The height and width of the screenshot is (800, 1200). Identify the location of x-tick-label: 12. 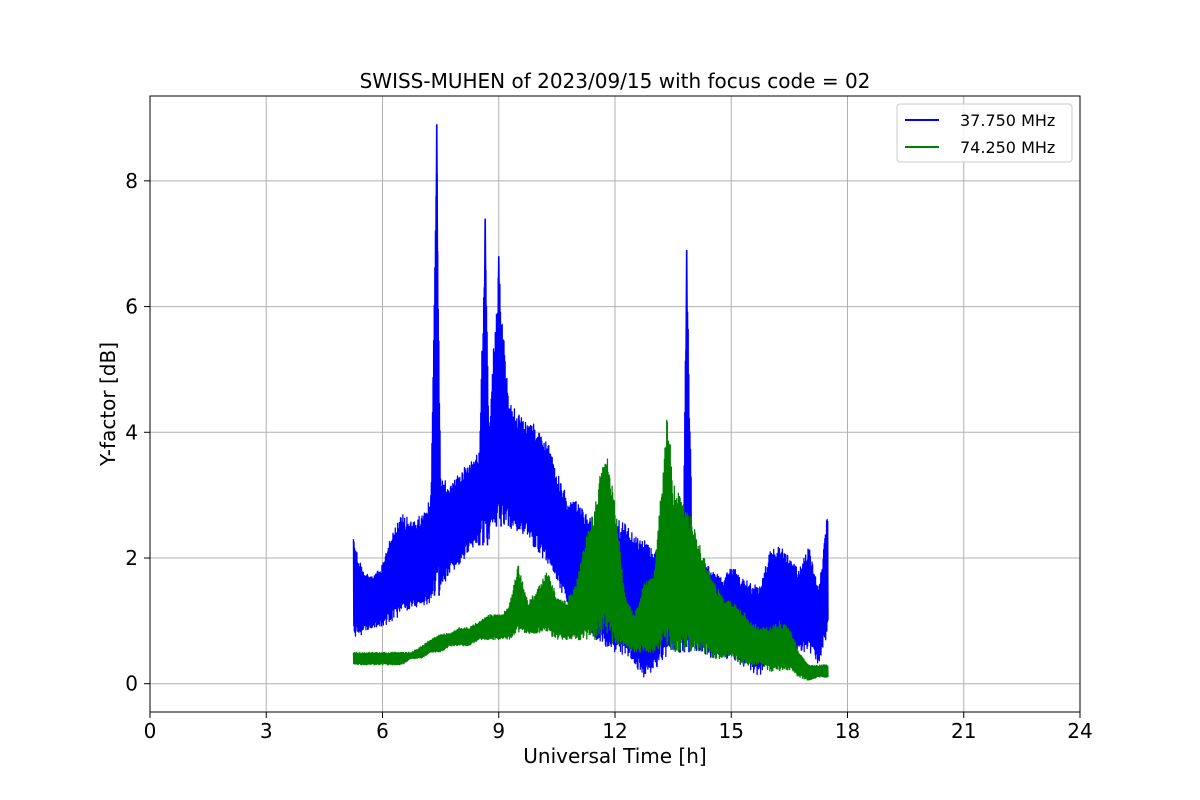
(614, 731).